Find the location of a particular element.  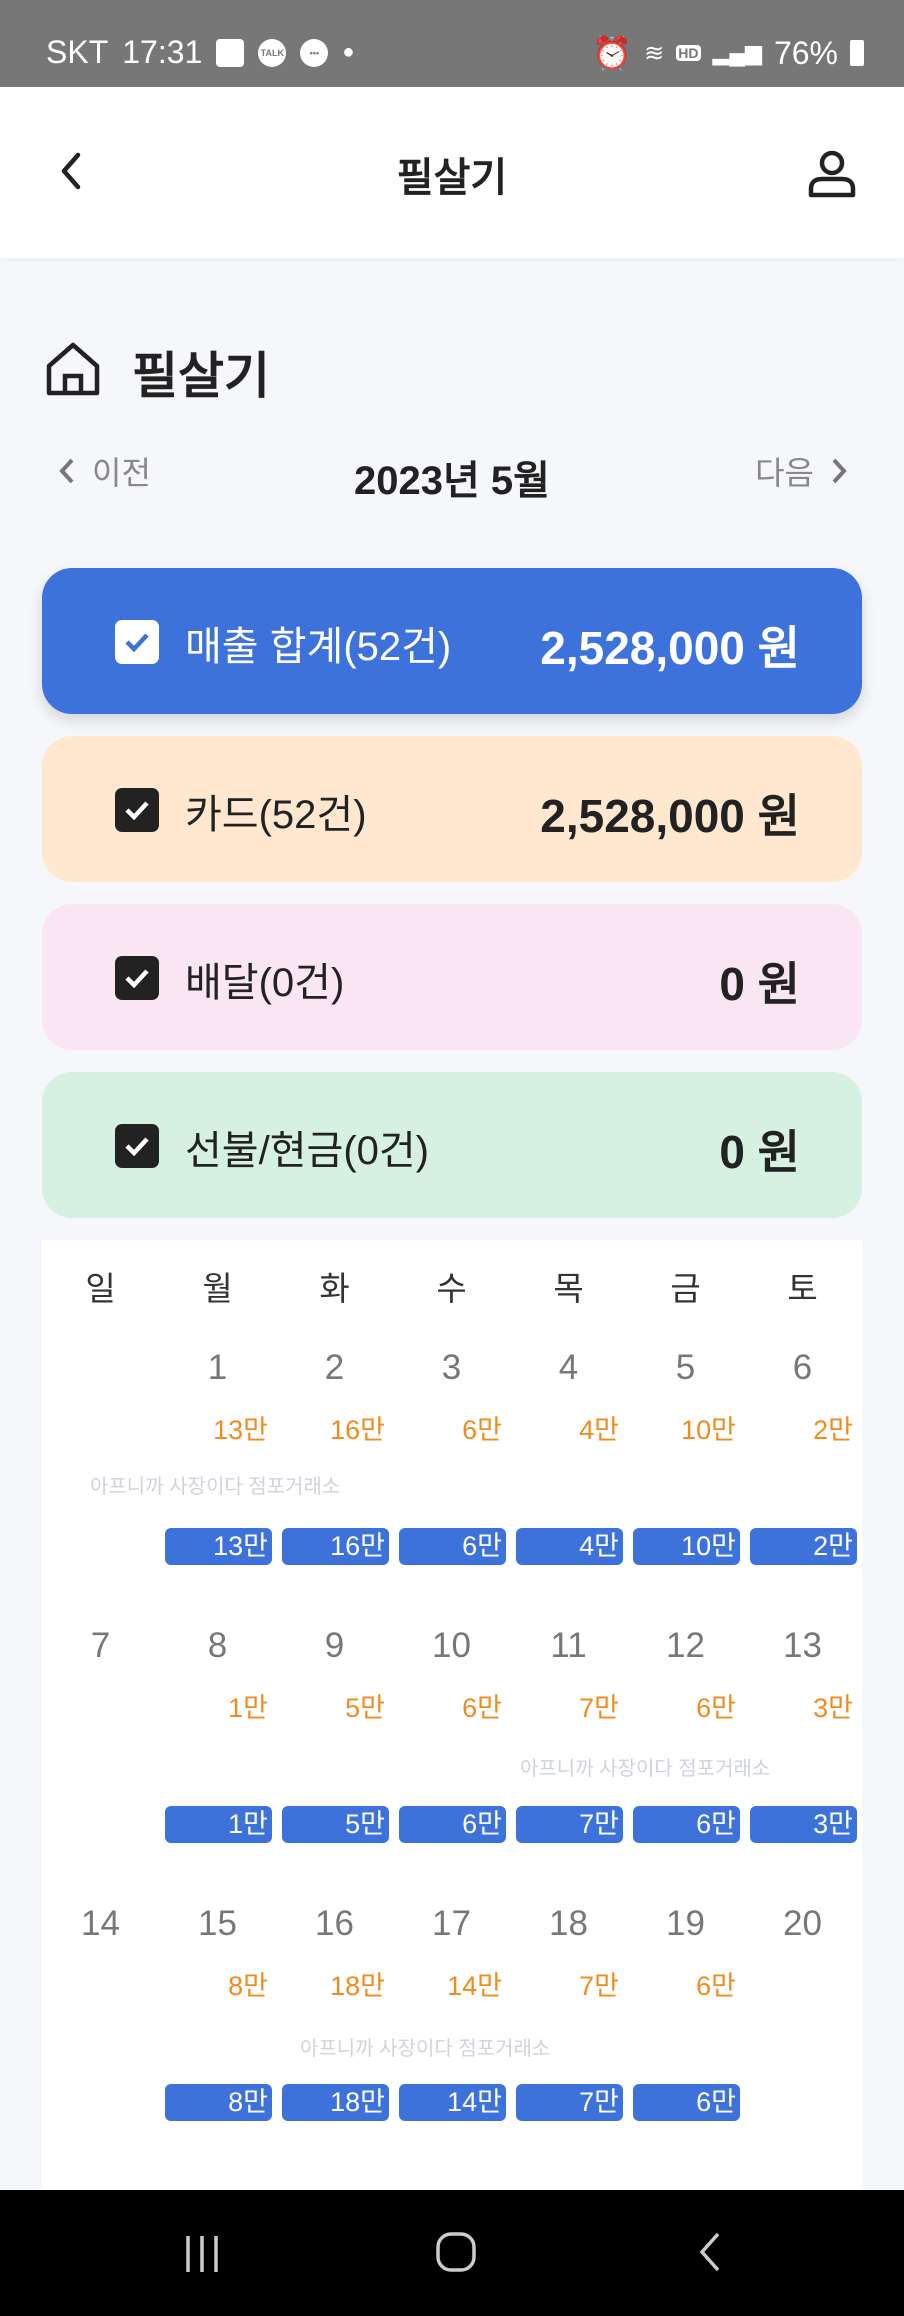

calendar-day: 10 6만 6만 is located at coordinates (451, 1747).